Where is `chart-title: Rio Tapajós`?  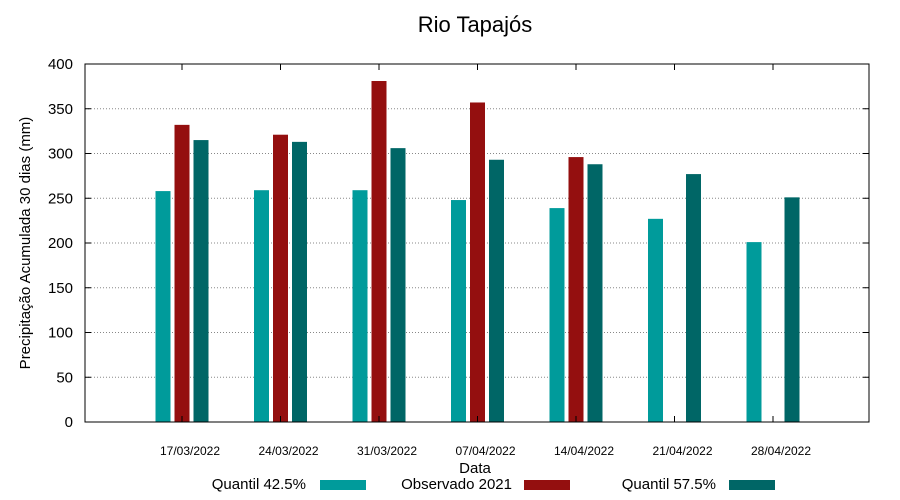 chart-title: Rio Tapajós is located at coordinates (475, 24).